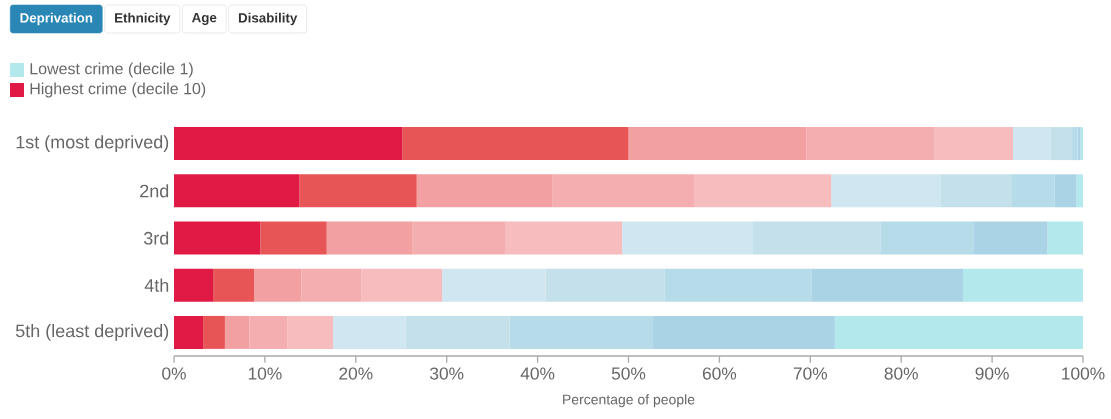 Image resolution: width=1111 pixels, height=419 pixels. I want to click on text: Disability, so click(268, 19).